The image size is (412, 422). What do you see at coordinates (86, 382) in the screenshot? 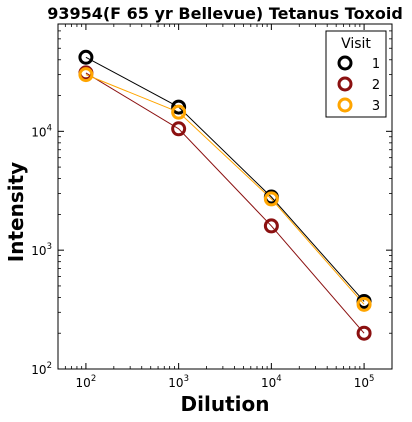
I see `x-tick-label: 10²` at bounding box center [86, 382].